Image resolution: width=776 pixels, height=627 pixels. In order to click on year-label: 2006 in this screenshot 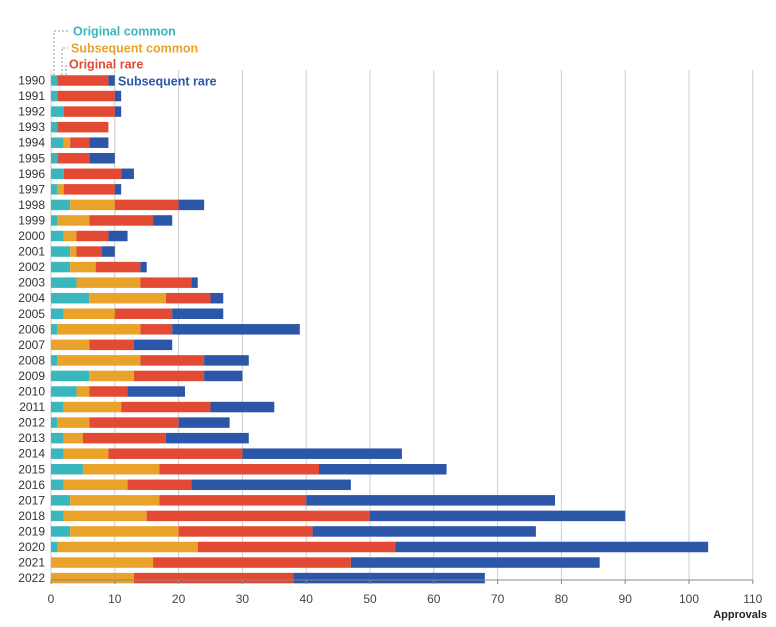, I will do `click(31, 329)`.